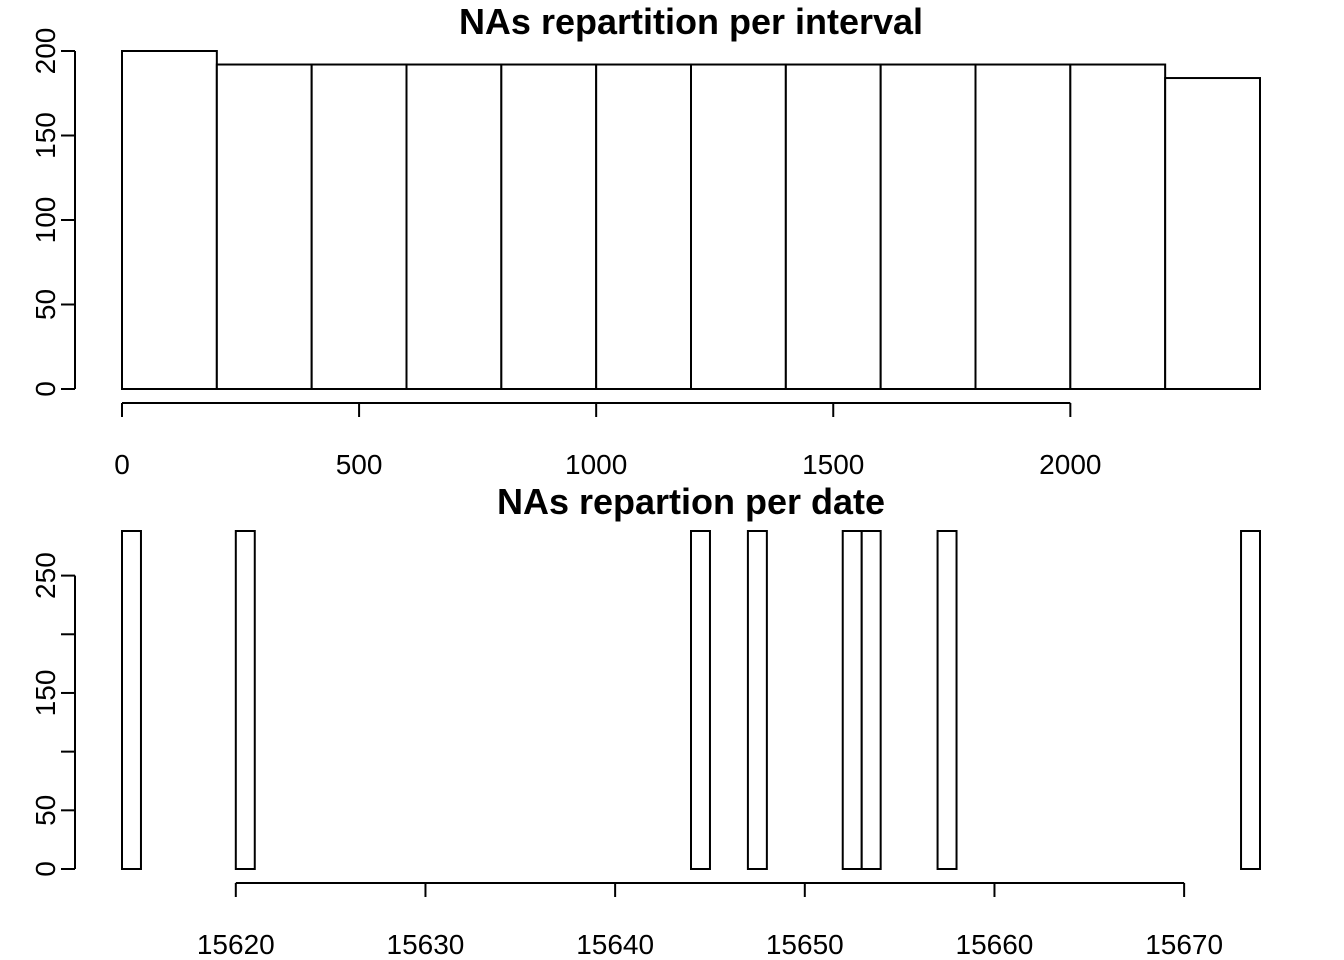 Image resolution: width=1344 pixels, height=960 pixels. Describe the element at coordinates (805, 944) in the screenshot. I see `x-tick-label: 15650` at that location.